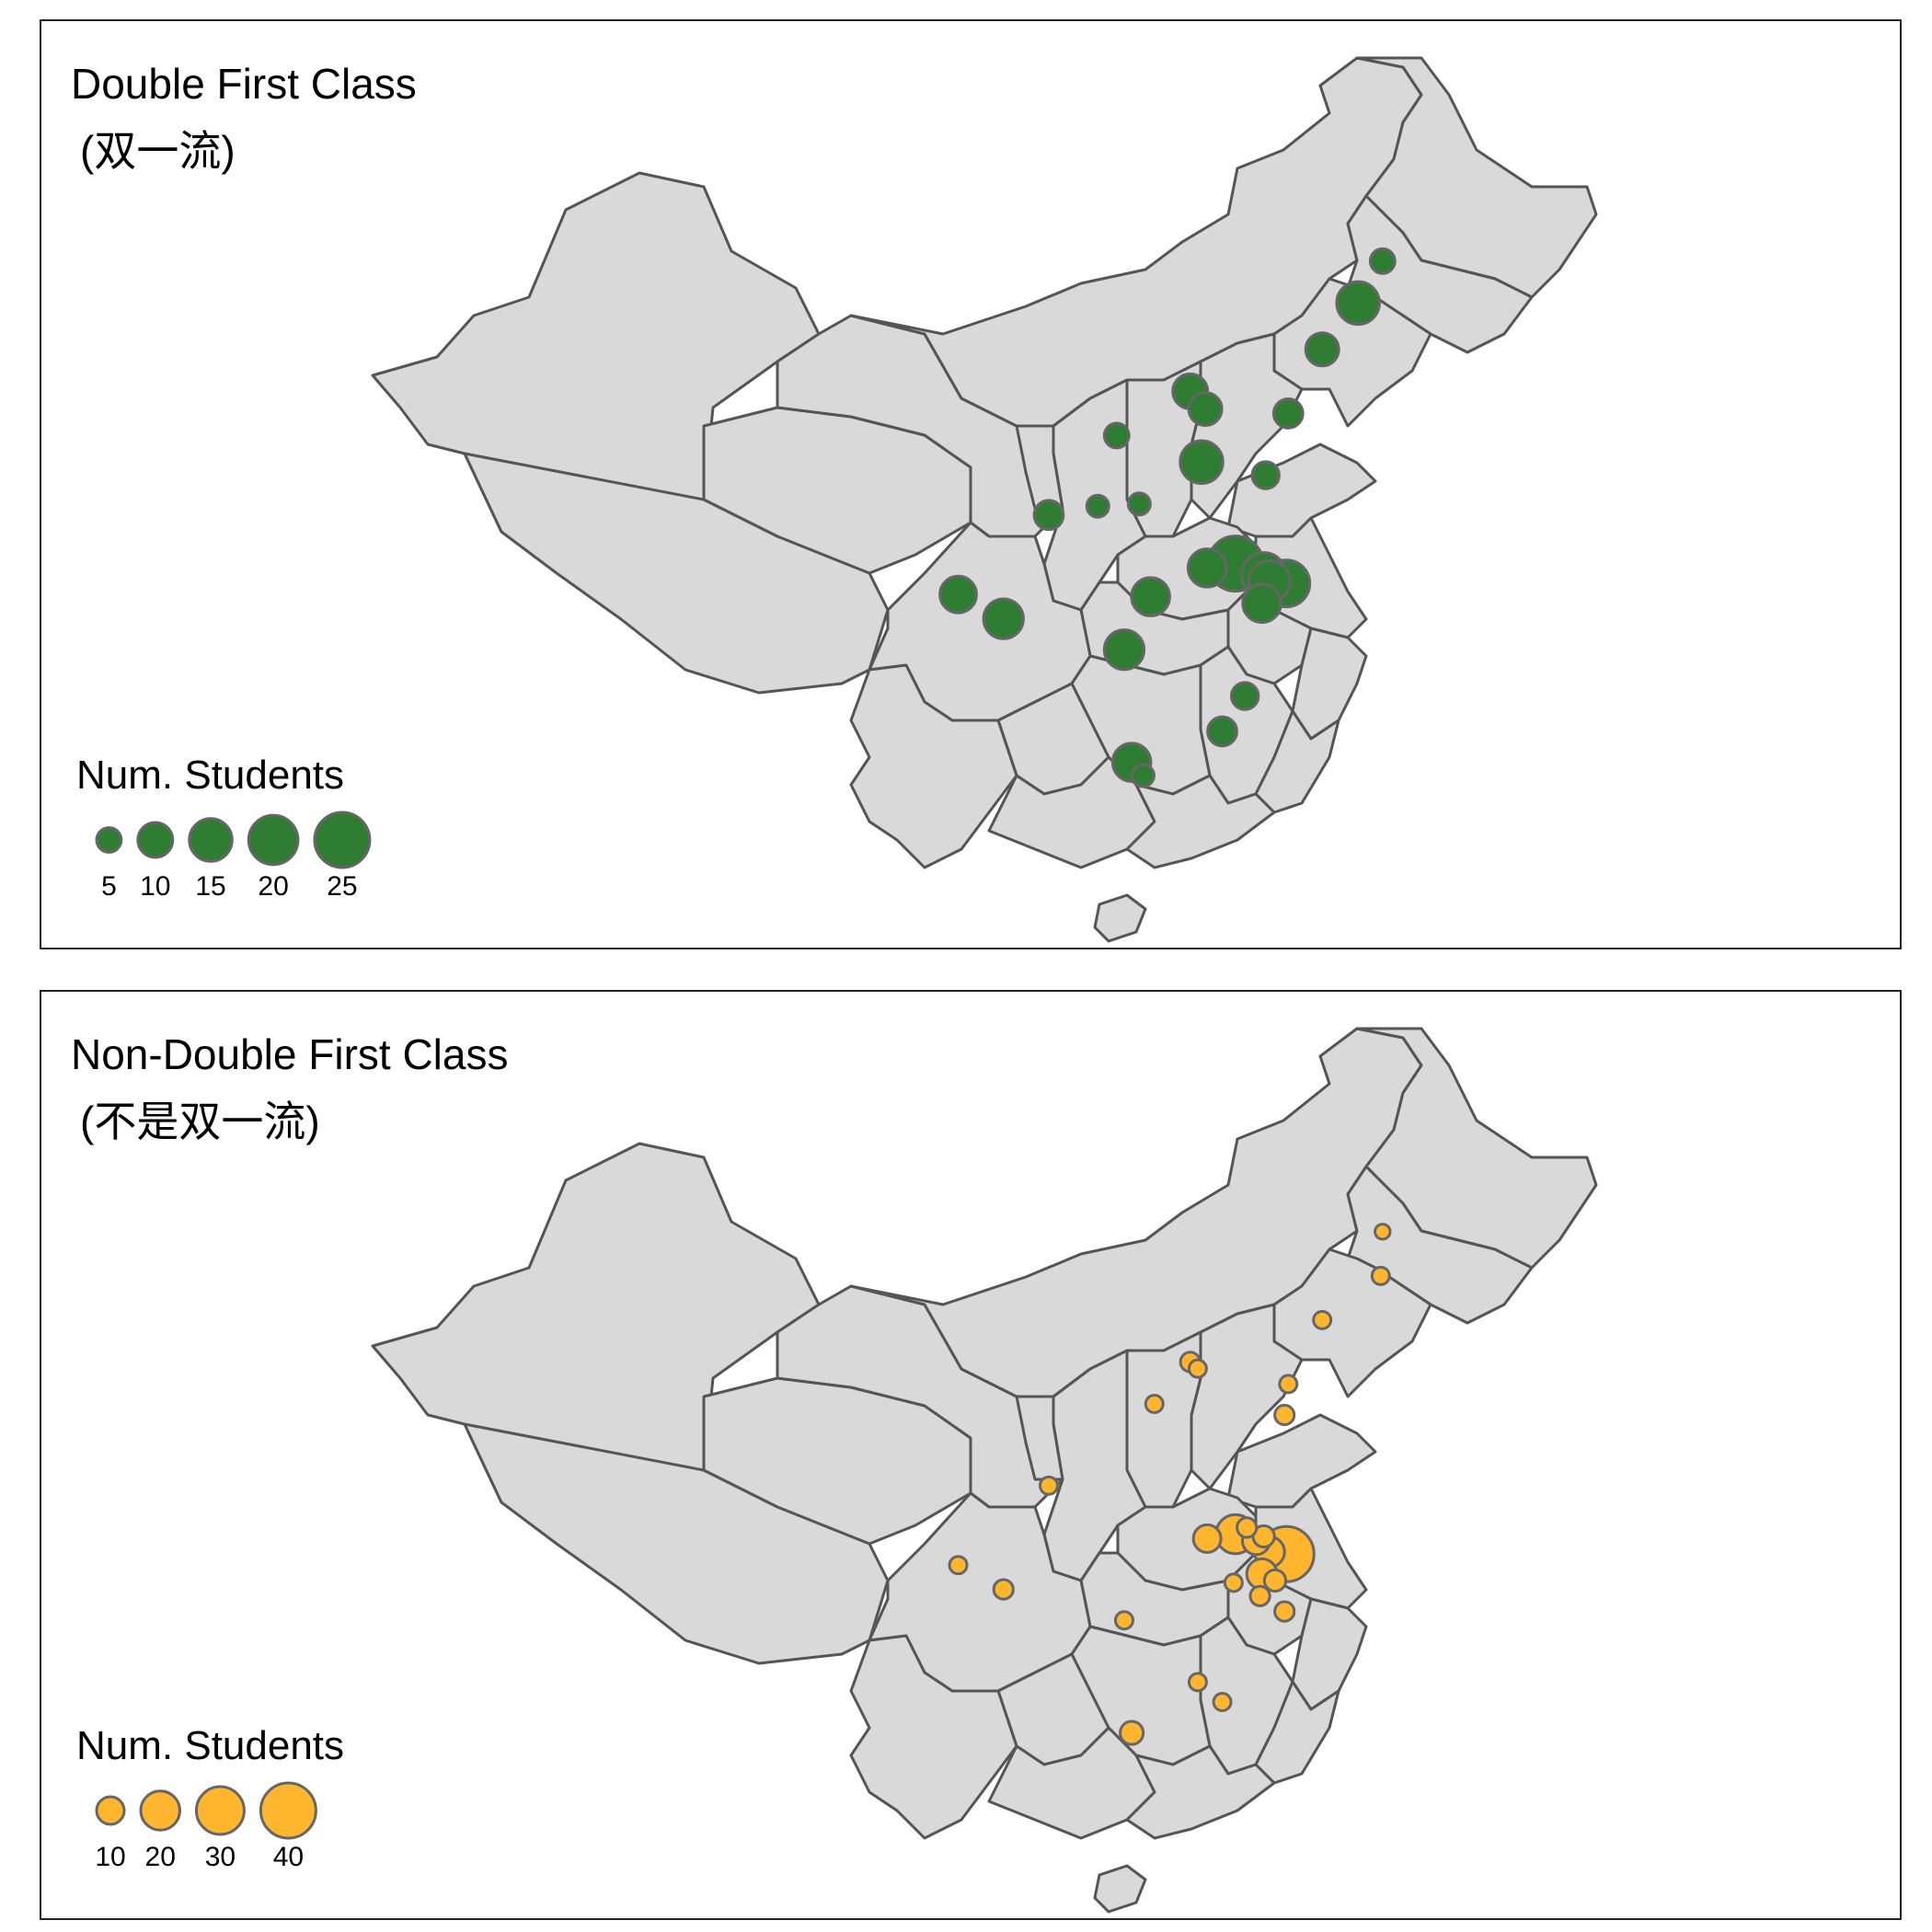 The height and width of the screenshot is (1932, 1932). I want to click on legend-label: 40, so click(288, 1857).